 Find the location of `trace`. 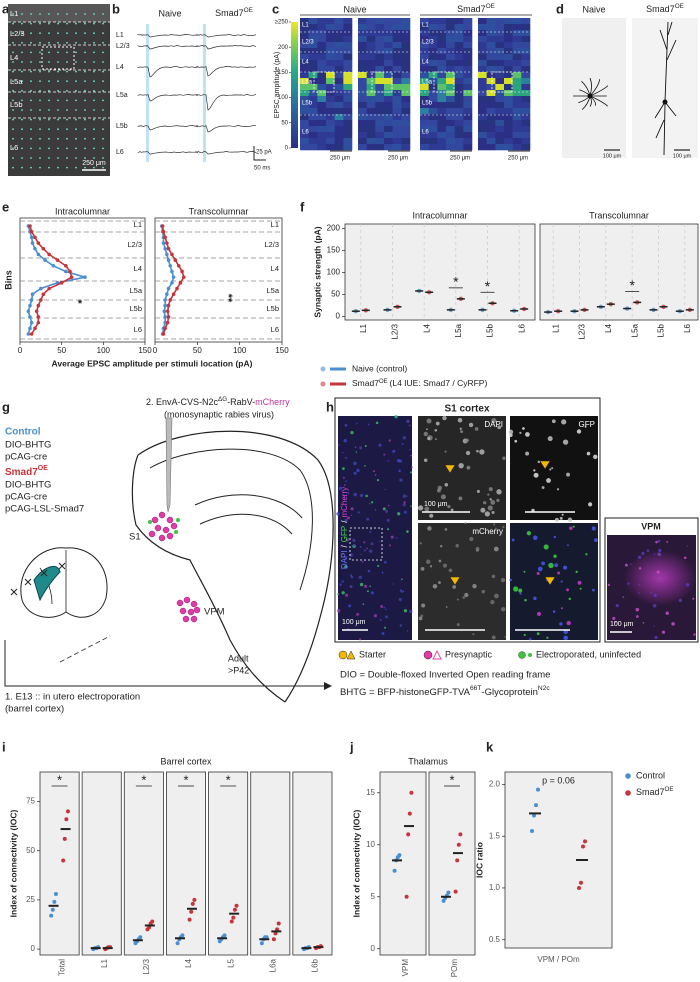

trace is located at coordinates (226, 71).